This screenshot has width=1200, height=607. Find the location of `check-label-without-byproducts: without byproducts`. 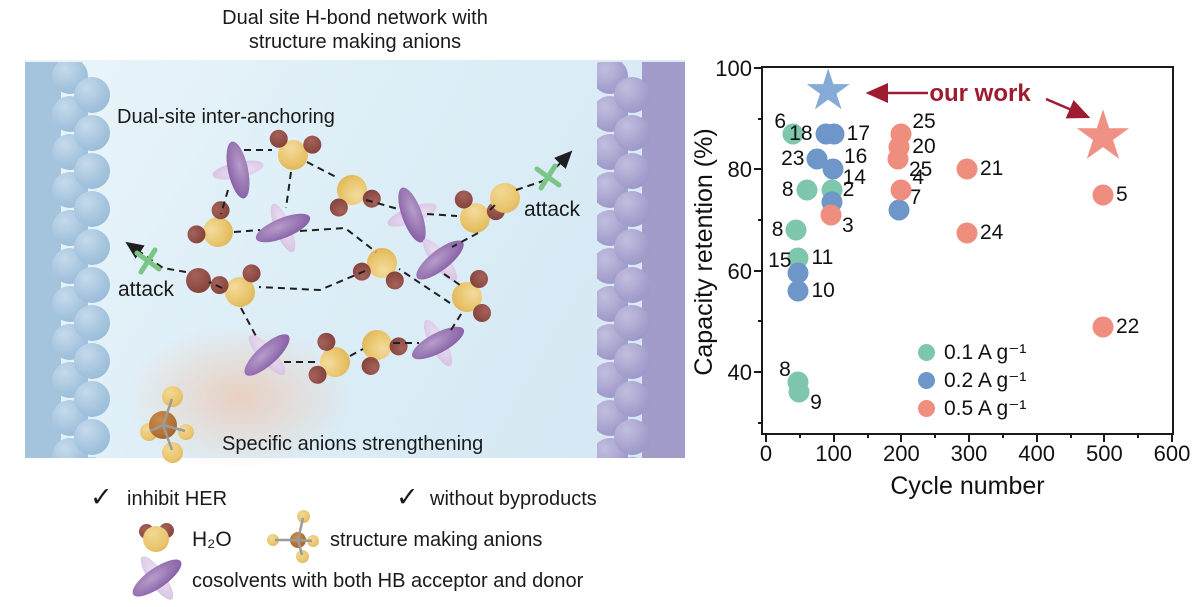

check-label-without-byproducts: without byproducts is located at coordinates (513, 499).